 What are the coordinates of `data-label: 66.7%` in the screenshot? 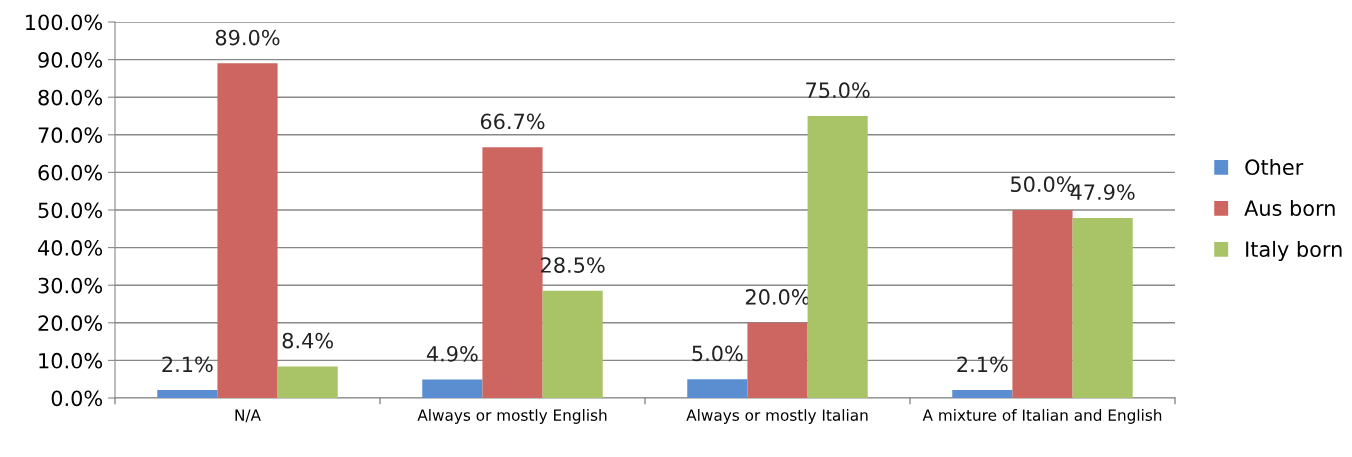 It's located at (512, 121).